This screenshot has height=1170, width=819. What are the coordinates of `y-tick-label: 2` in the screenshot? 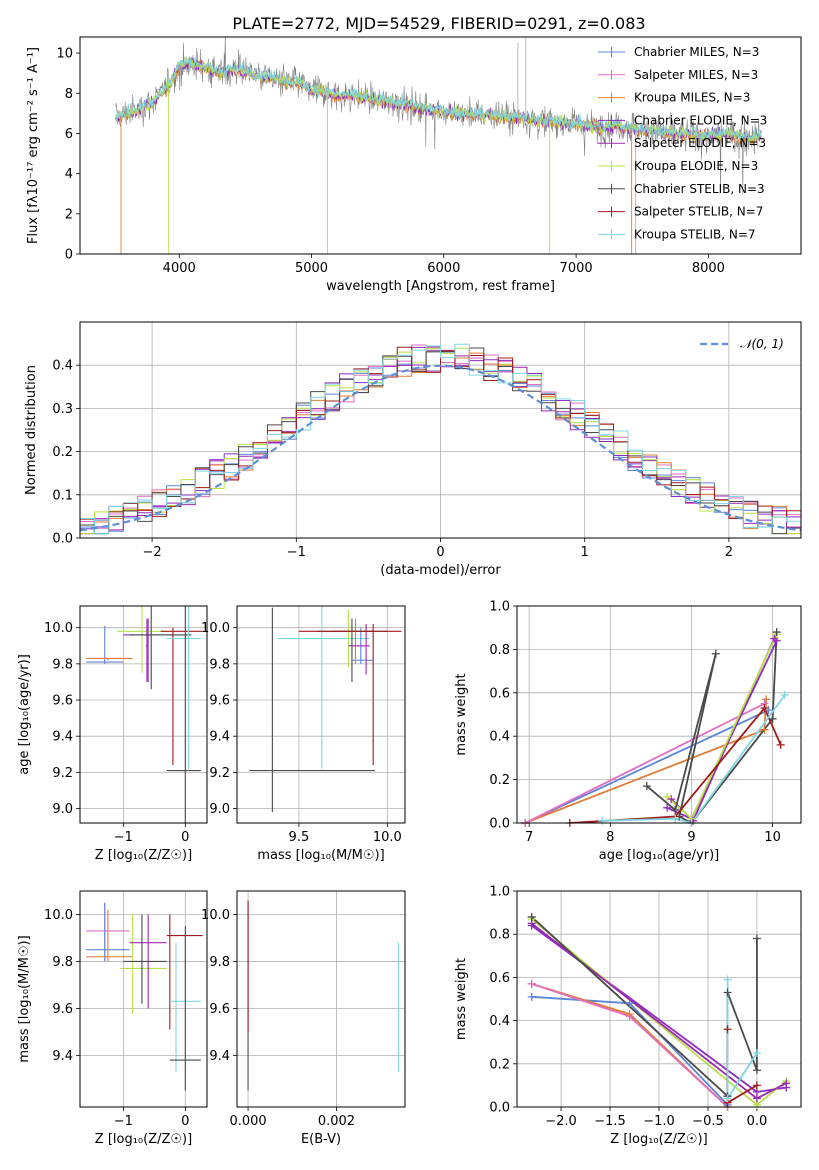 It's located at (69, 214).